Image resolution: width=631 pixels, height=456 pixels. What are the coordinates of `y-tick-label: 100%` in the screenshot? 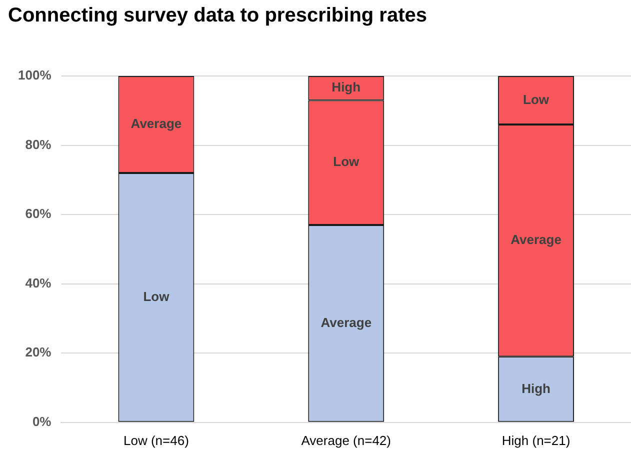 It's located at (35, 75).